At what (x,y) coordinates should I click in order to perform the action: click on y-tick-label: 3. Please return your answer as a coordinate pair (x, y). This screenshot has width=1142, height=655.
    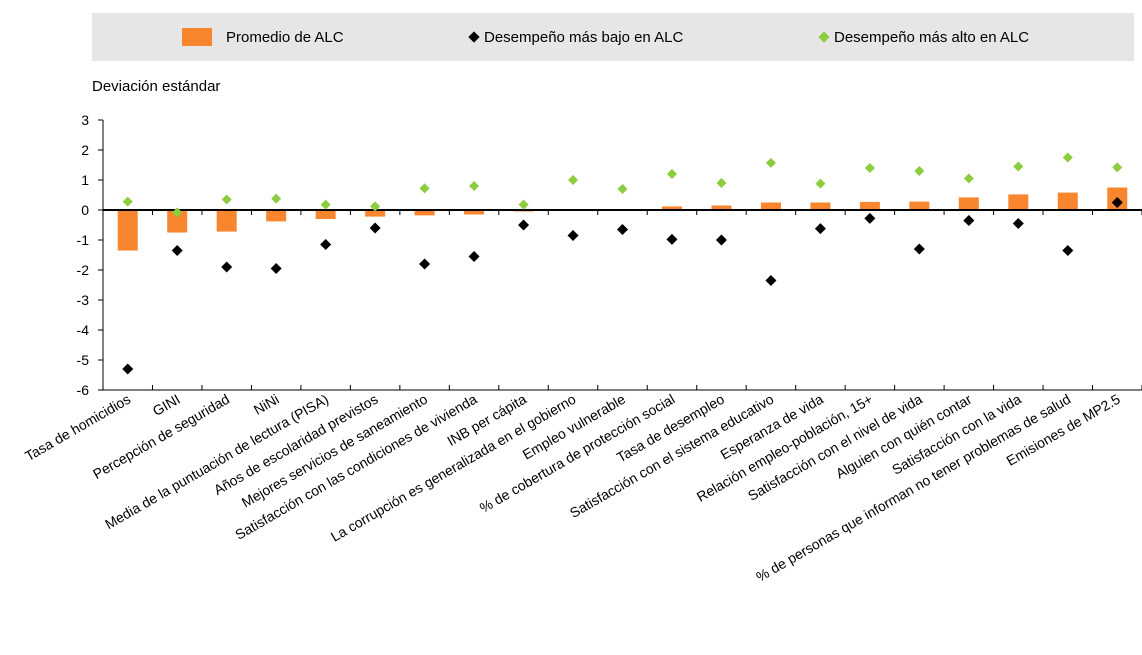
    Looking at the image, I should click on (85, 120).